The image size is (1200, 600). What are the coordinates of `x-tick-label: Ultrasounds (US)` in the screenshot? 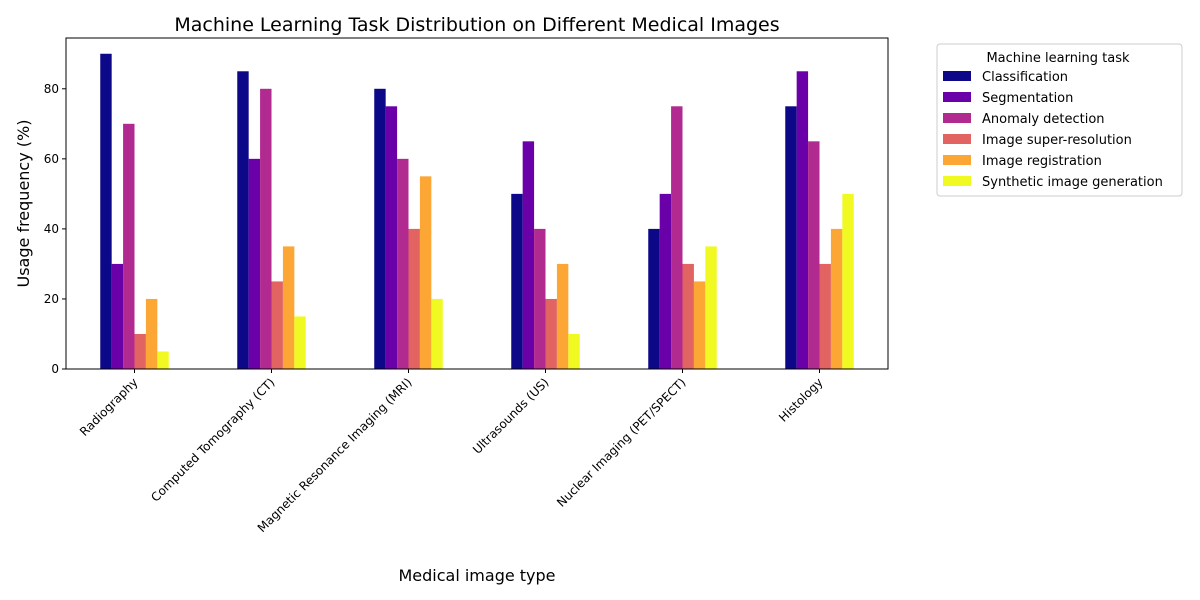 It's located at (511, 416).